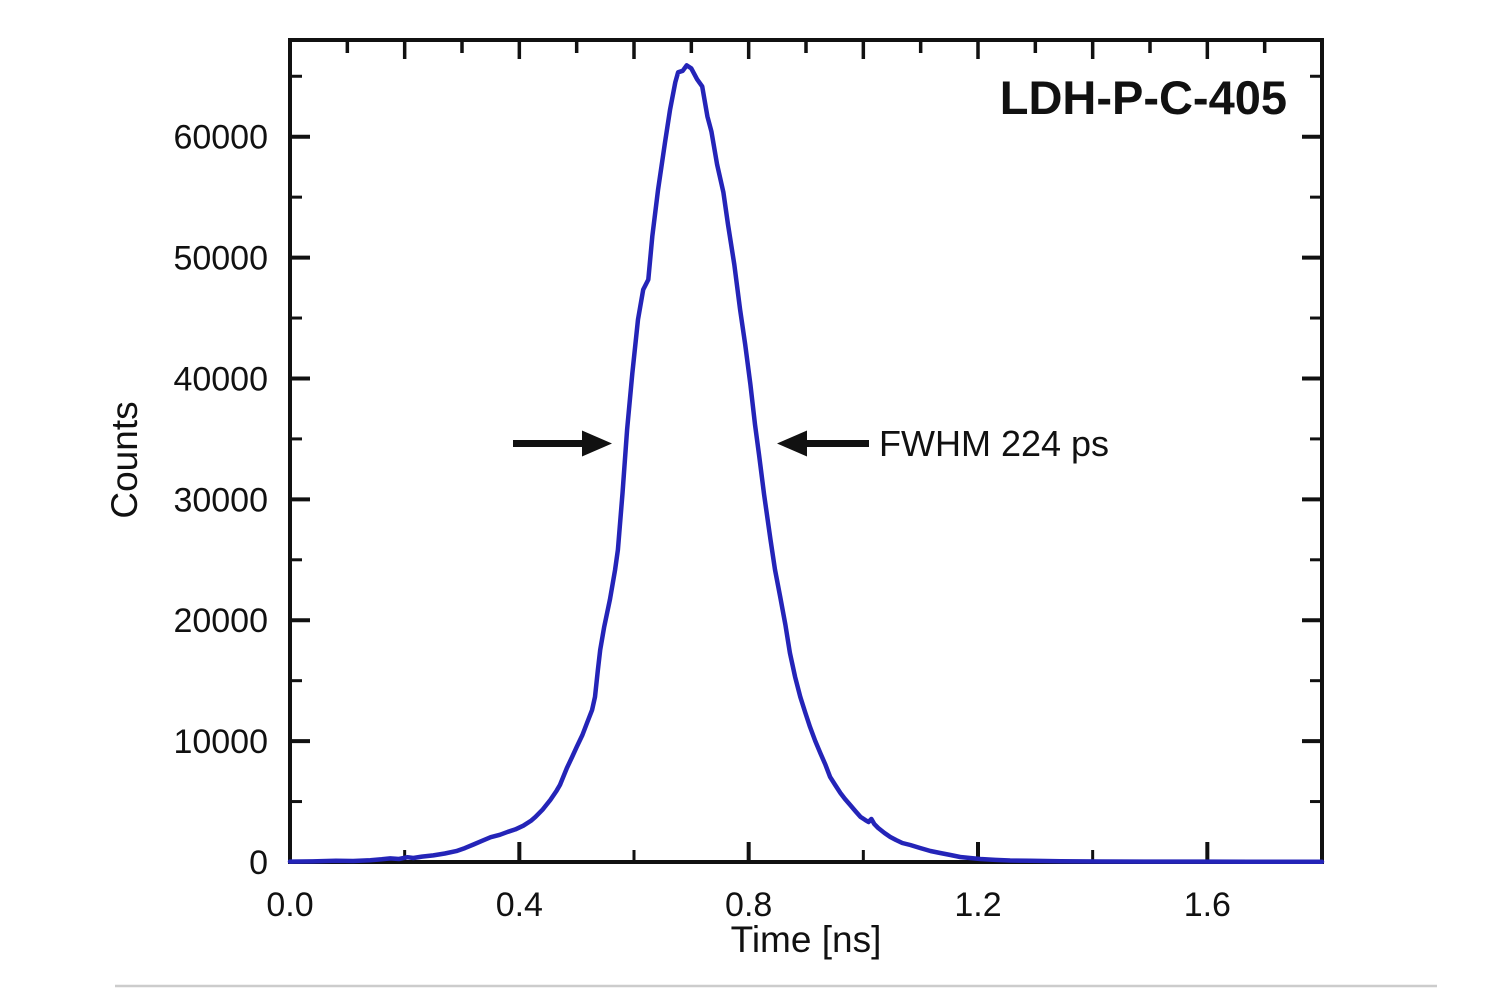 This screenshot has width=1500, height=1000. Describe the element at coordinates (220, 138) in the screenshot. I see `y-axis-tick-label: 60000` at that location.